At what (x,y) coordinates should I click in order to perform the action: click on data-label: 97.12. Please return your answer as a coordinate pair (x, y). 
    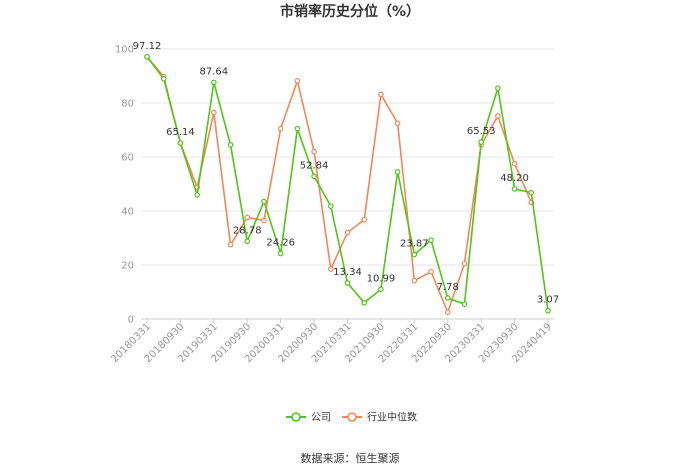
    Looking at the image, I should click on (147, 46).